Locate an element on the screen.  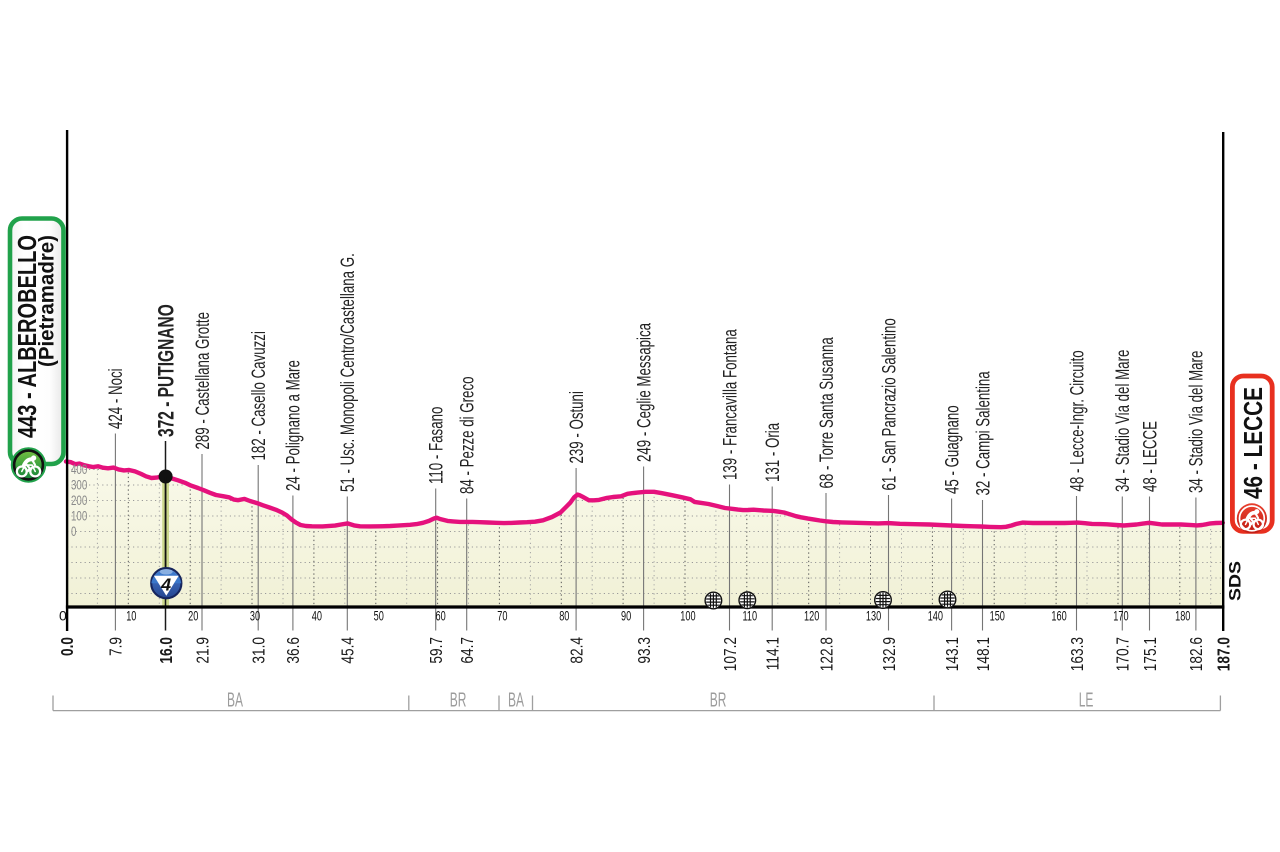
svg-text: 24 - Polignano a Mare is located at coordinates (294, 425).